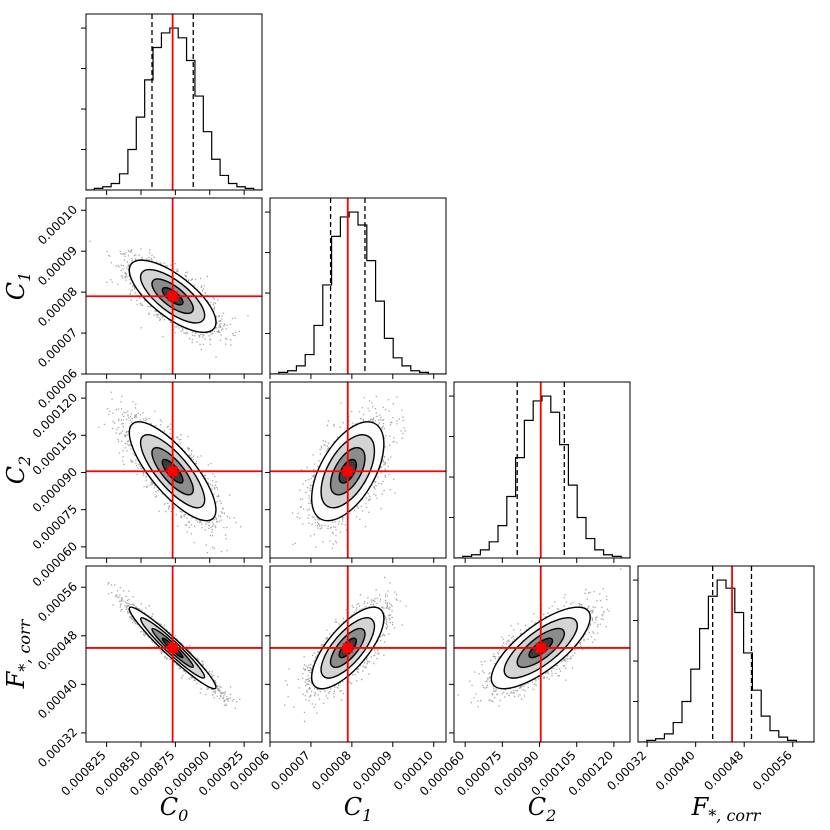 The image size is (830, 830). I want to click on panel-C2-Fcorr, so click(542, 654).